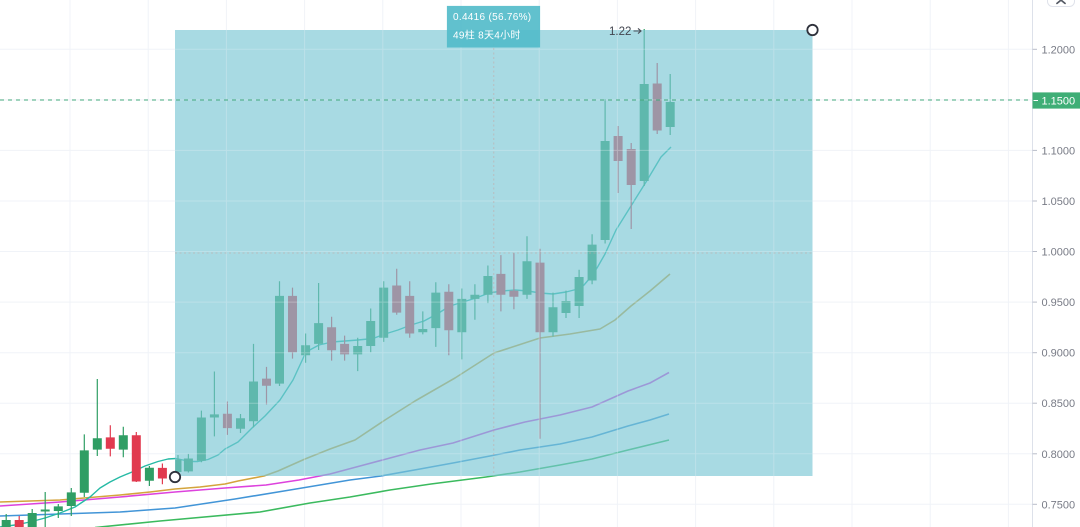 The width and height of the screenshot is (1080, 527). Describe the element at coordinates (1059, 151) in the screenshot. I see `svg-text: 1.1000` at that location.